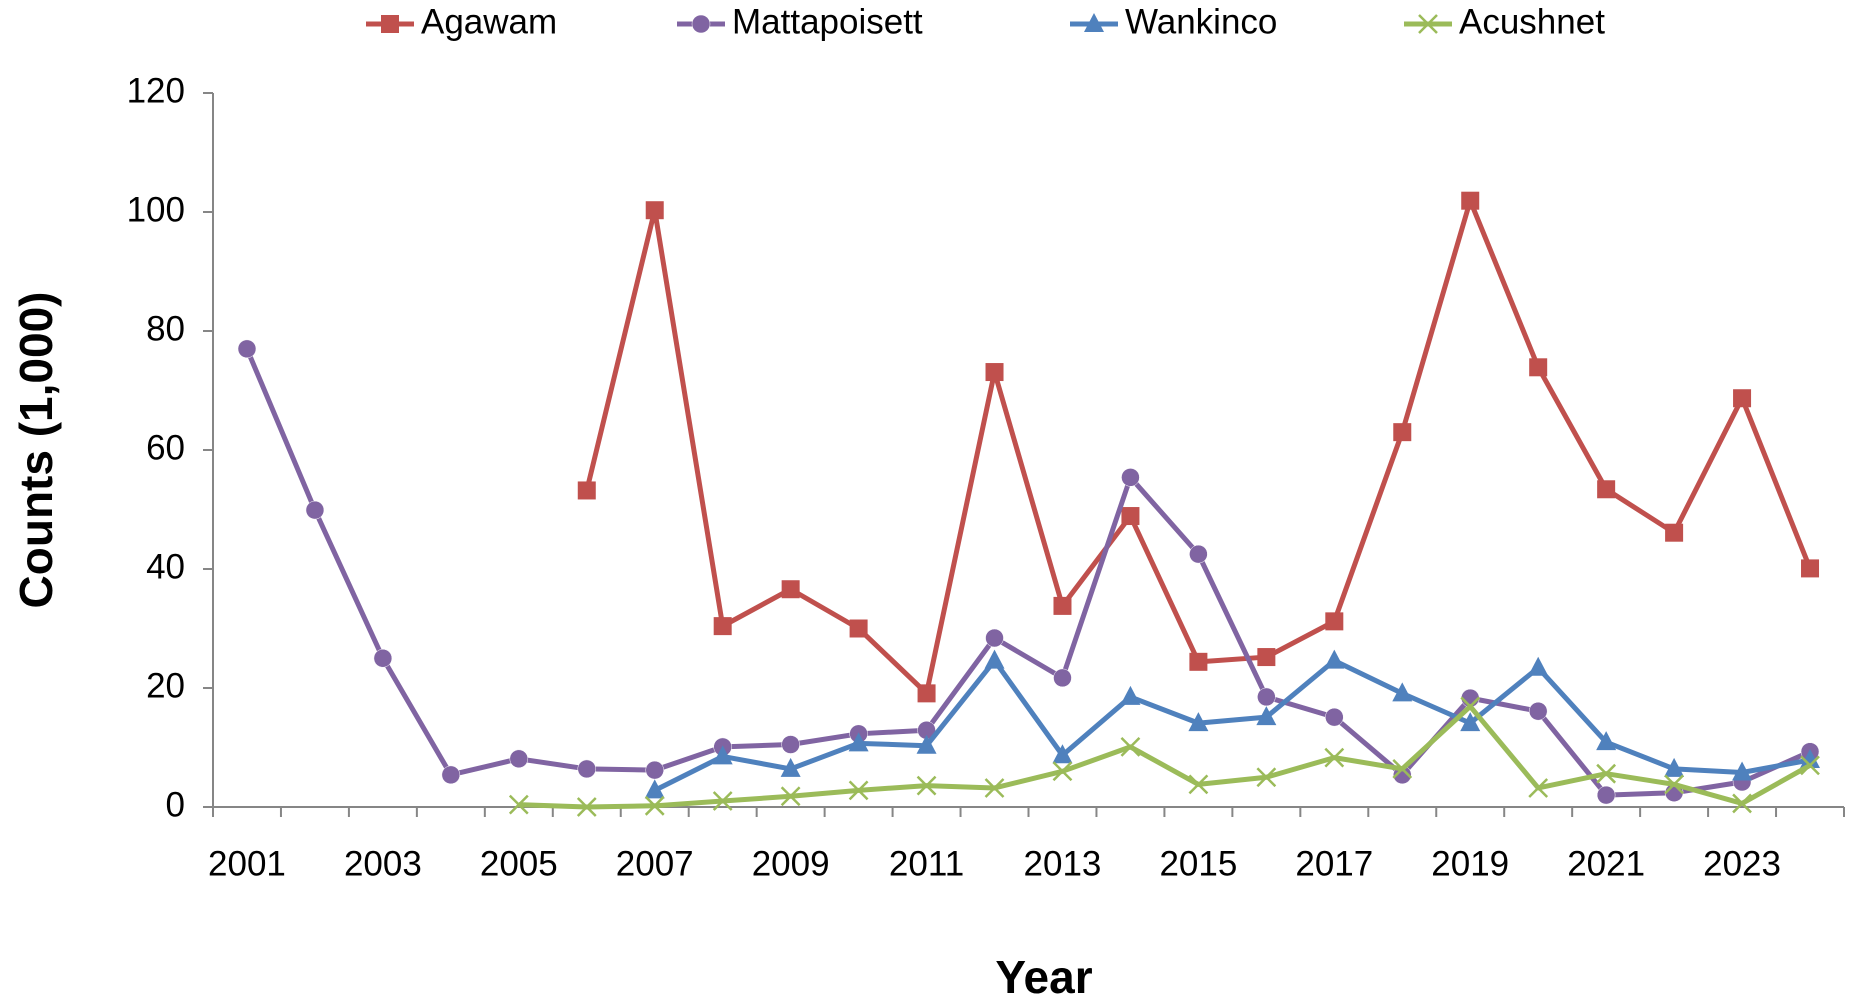  Describe the element at coordinates (165, 566) in the screenshot. I see `y-tick-label: 40` at that location.